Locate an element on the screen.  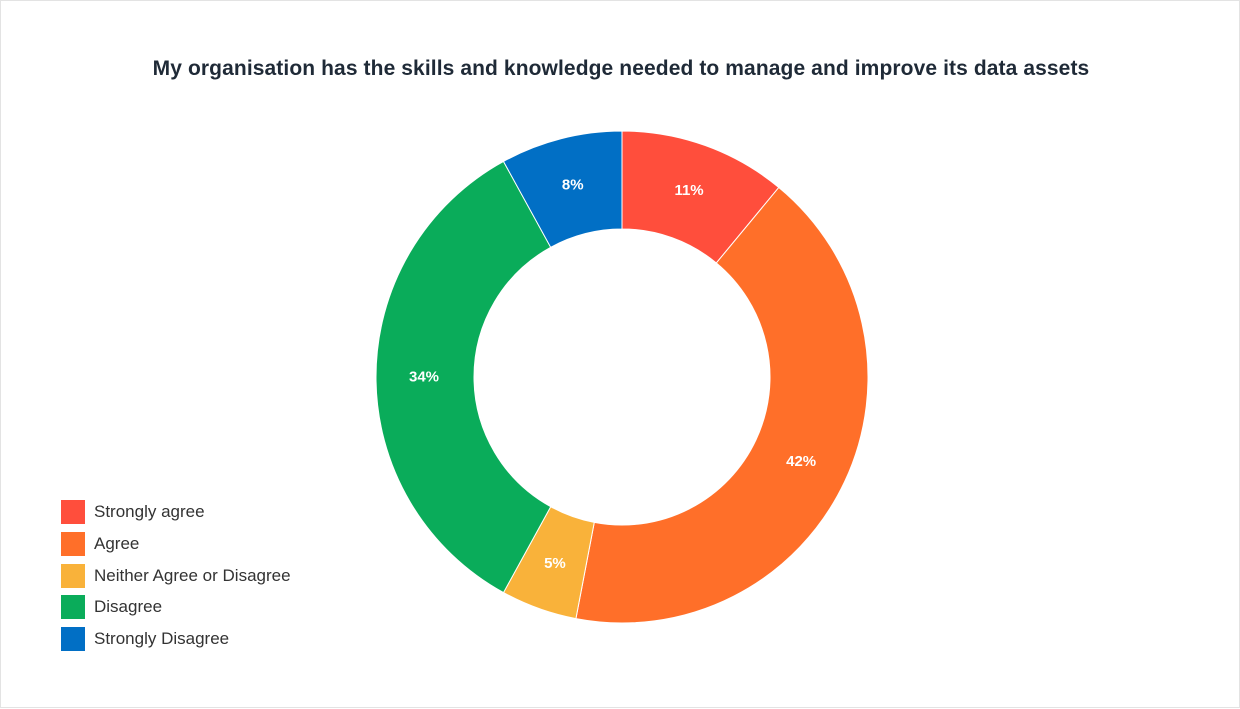
legend-item-agree: Agree is located at coordinates (176, 543).